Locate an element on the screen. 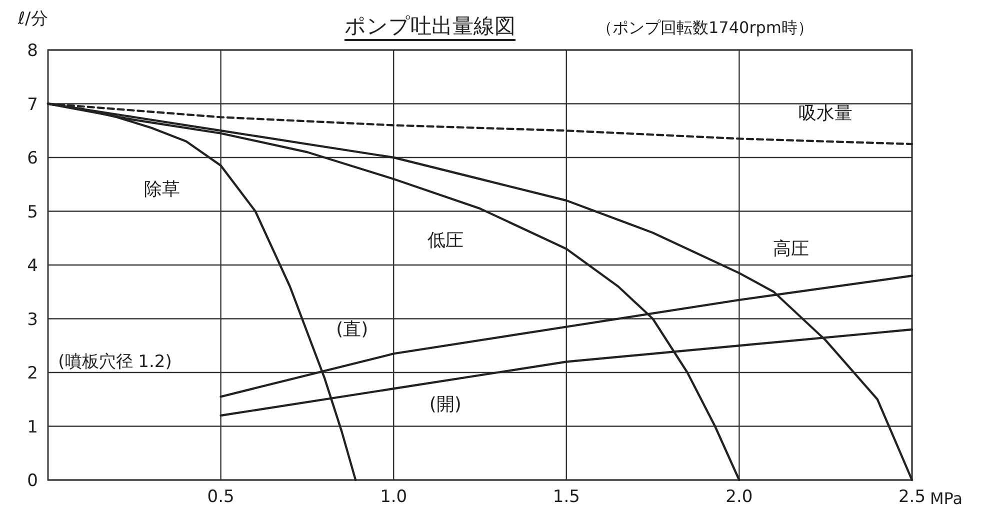 This screenshot has height=511, width=986. annotation: (噴板穴径 1.2) is located at coordinates (115, 362).